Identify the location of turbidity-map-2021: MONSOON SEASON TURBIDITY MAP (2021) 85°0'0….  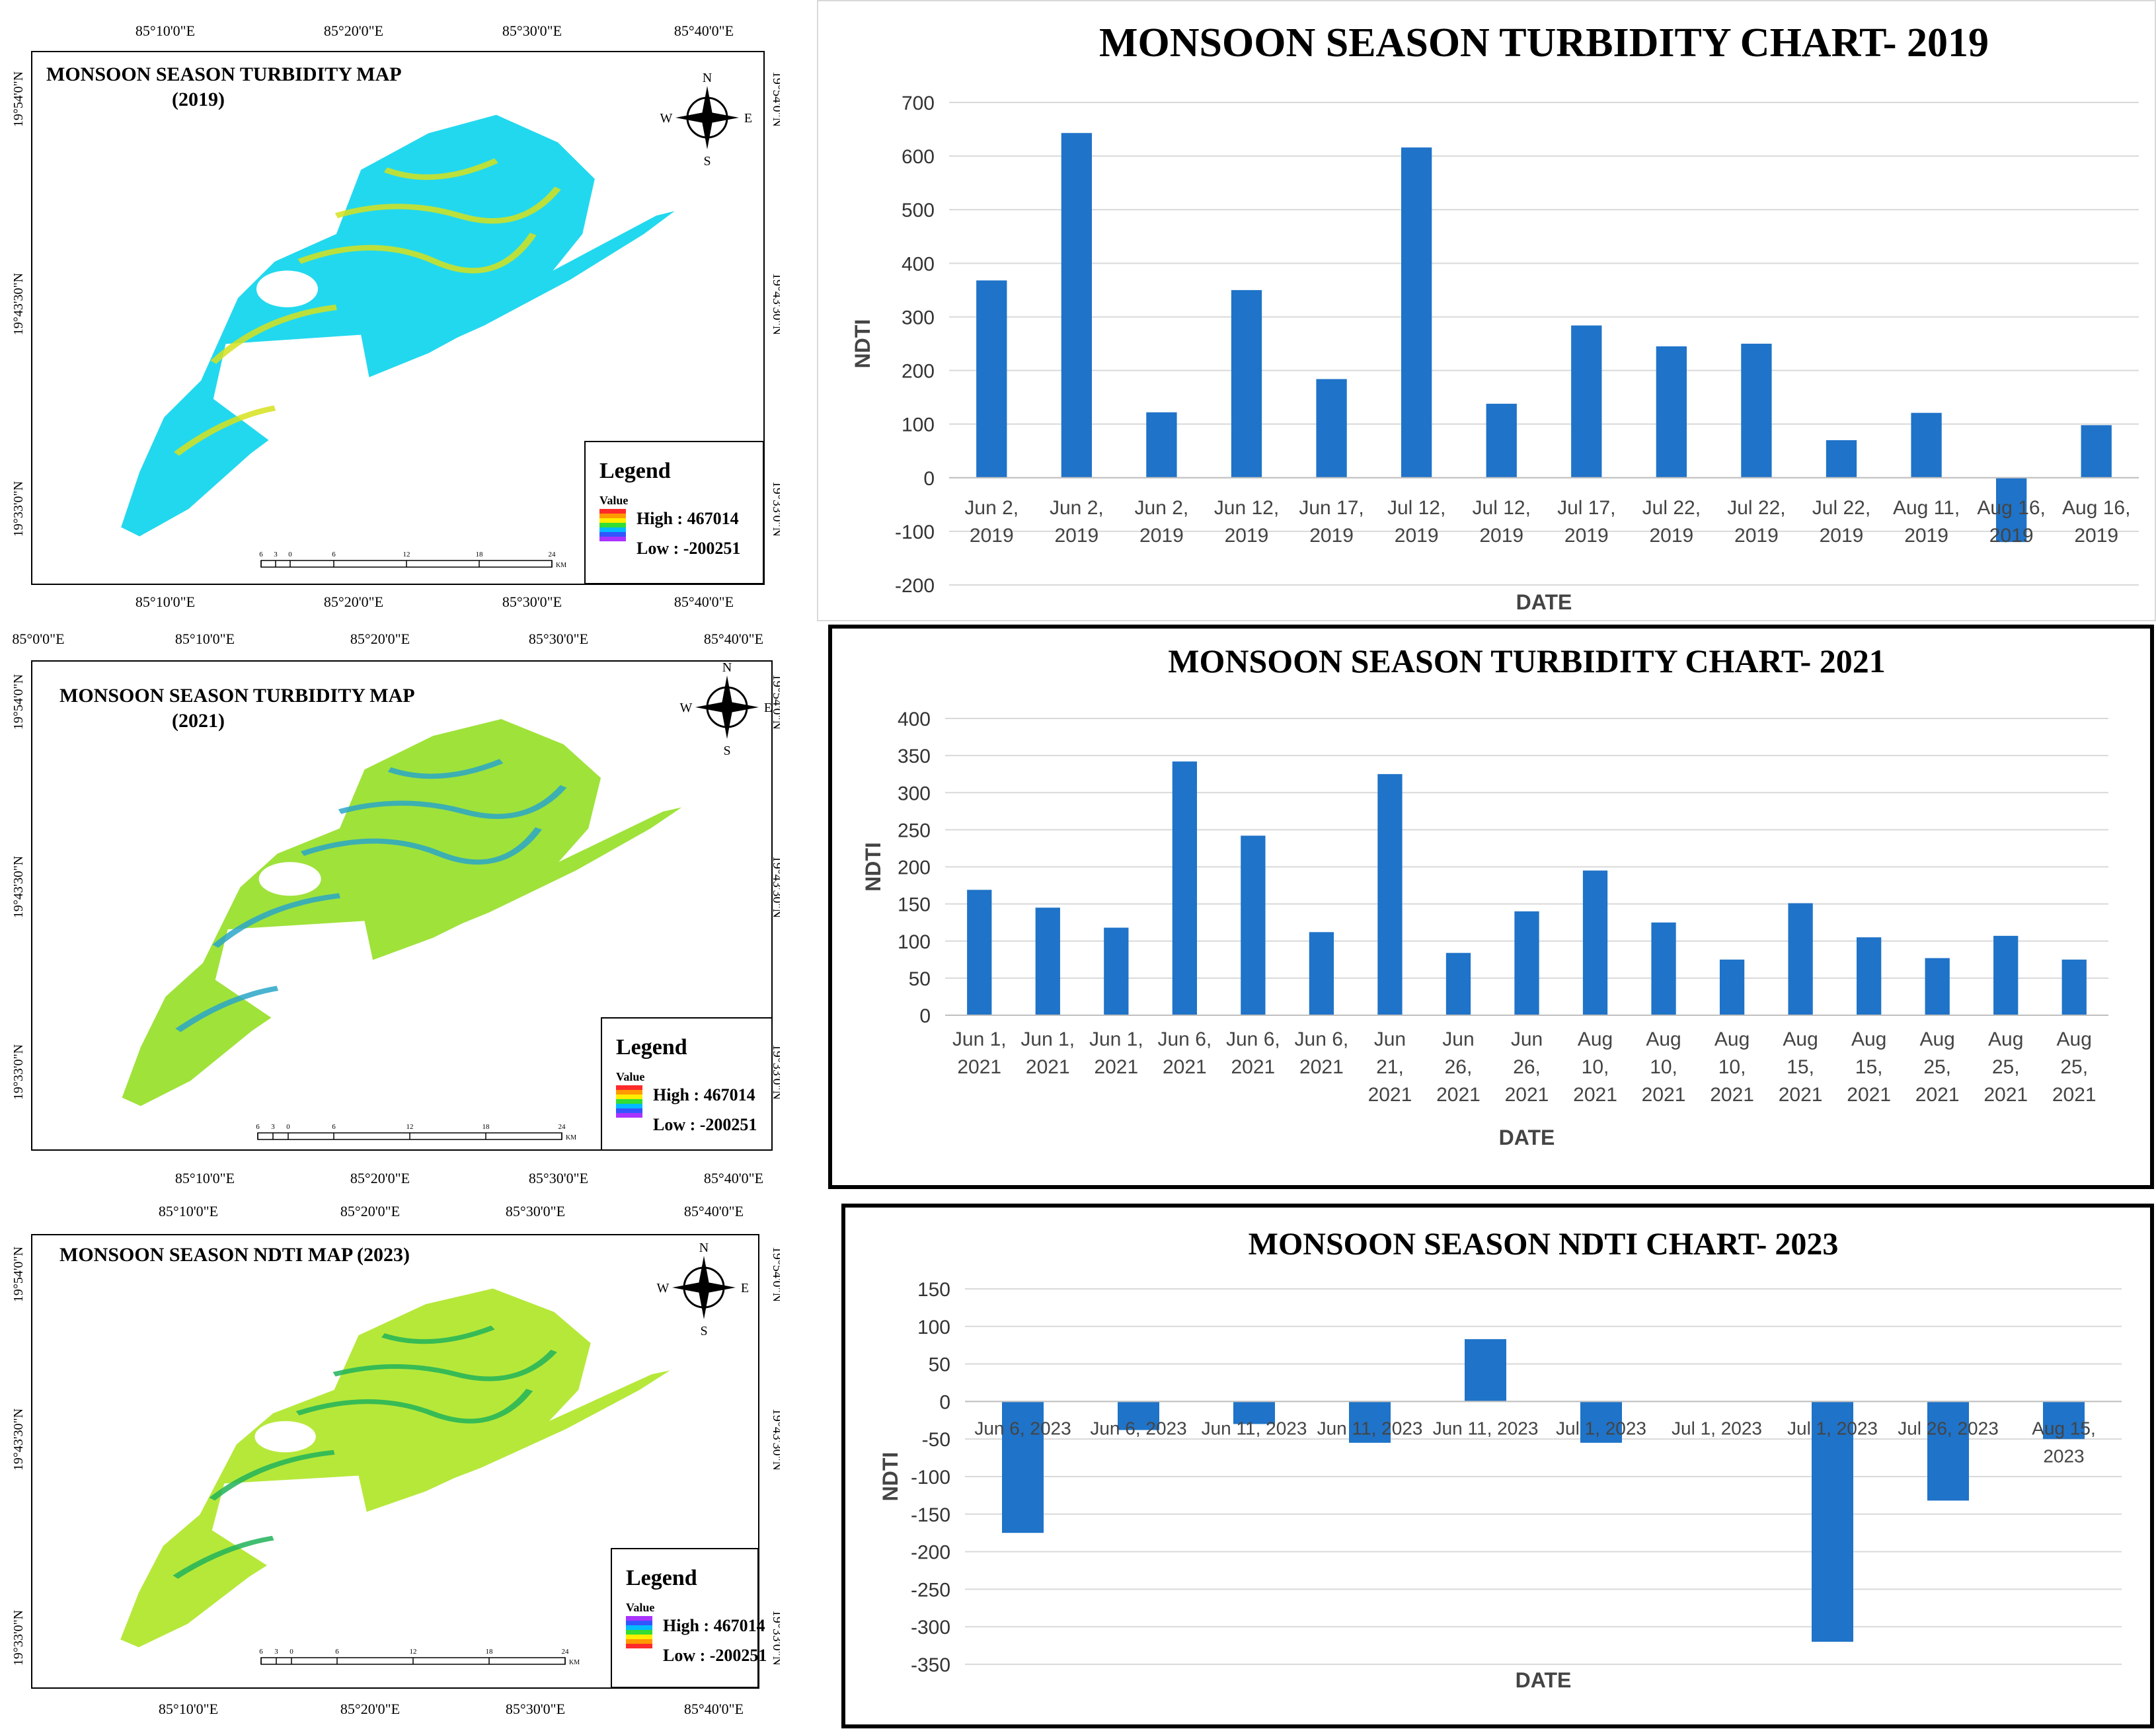
(395, 908).